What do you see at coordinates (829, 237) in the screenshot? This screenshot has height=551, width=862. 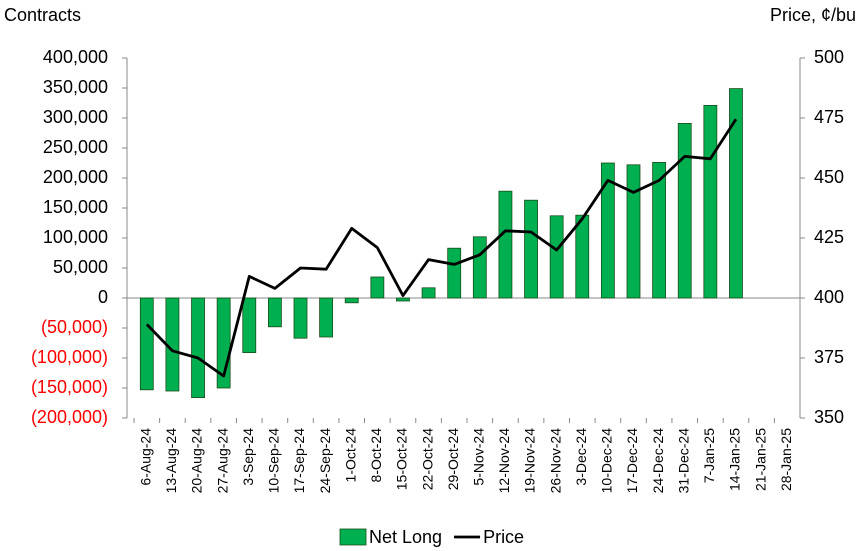 I see `y2-tick-label: 425` at bounding box center [829, 237].